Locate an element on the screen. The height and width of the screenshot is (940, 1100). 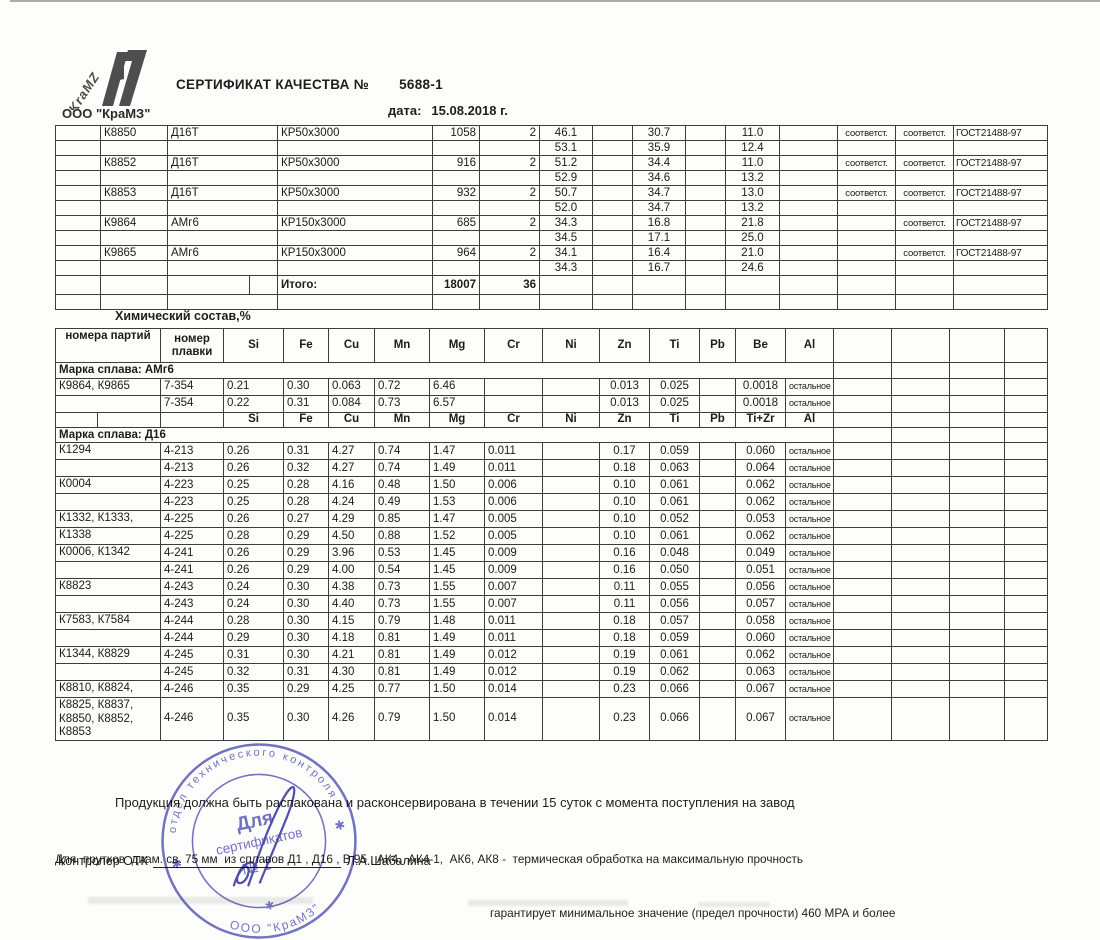
chem-cell: 0.31 is located at coordinates (306, 451).